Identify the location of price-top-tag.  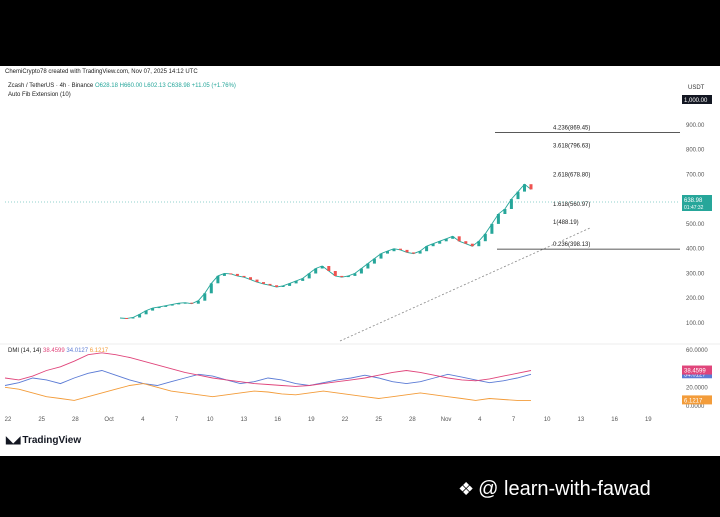
(697, 99).